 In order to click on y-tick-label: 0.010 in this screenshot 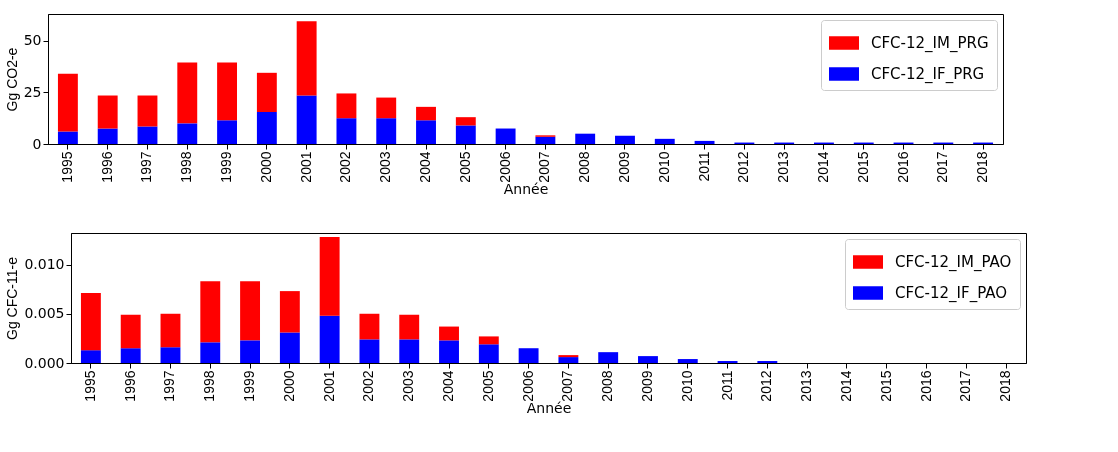, I will do `click(44, 264)`.